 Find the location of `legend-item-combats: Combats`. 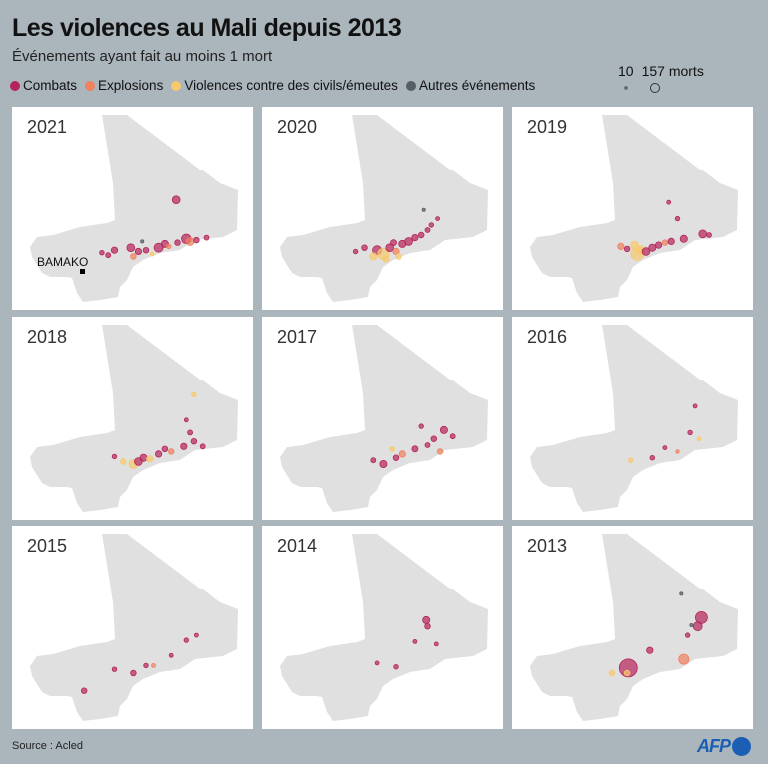

legend-item-combats: Combats is located at coordinates (43, 85).